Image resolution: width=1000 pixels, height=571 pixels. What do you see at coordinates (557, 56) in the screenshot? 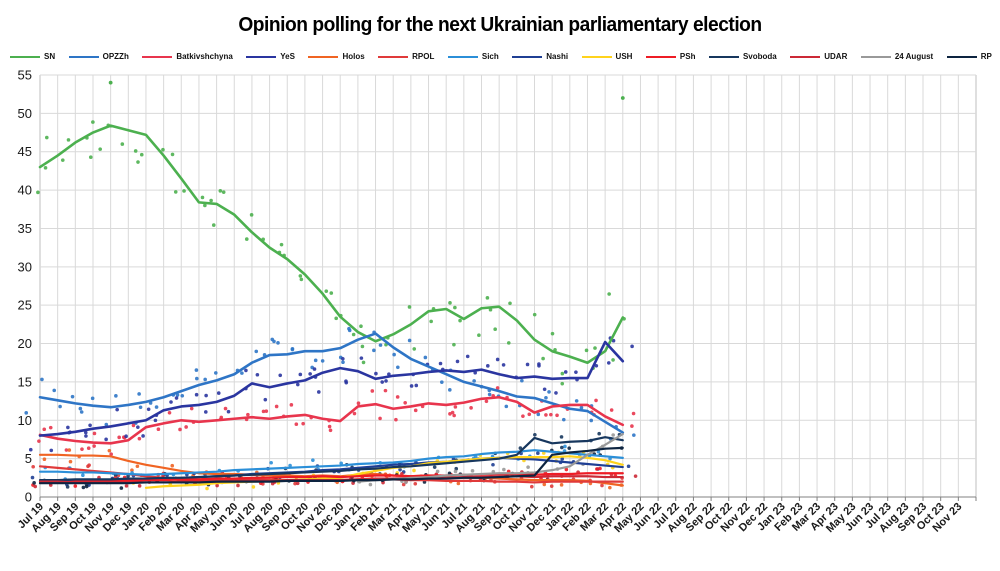
I see `legend-label: Nashi` at bounding box center [557, 56].